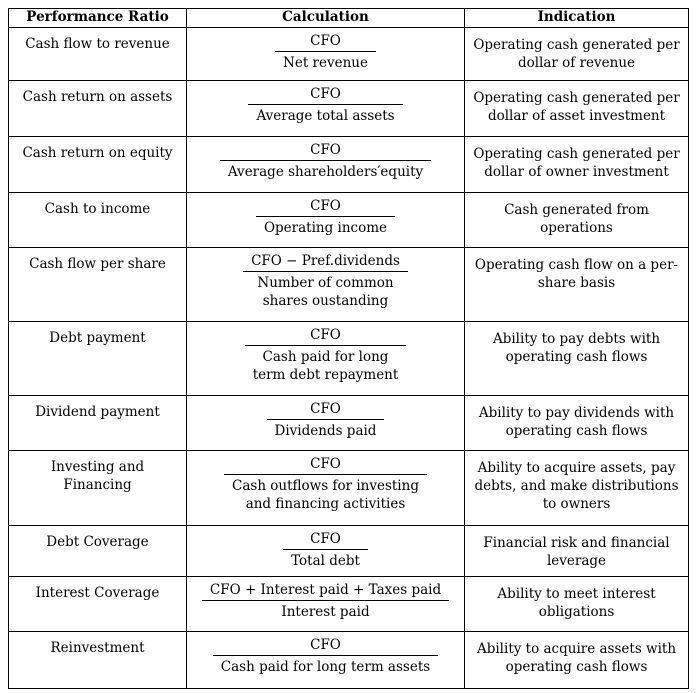 The image size is (696, 693). What do you see at coordinates (97, 264) in the screenshot?
I see `ratio-name: Cash flow per share` at bounding box center [97, 264].